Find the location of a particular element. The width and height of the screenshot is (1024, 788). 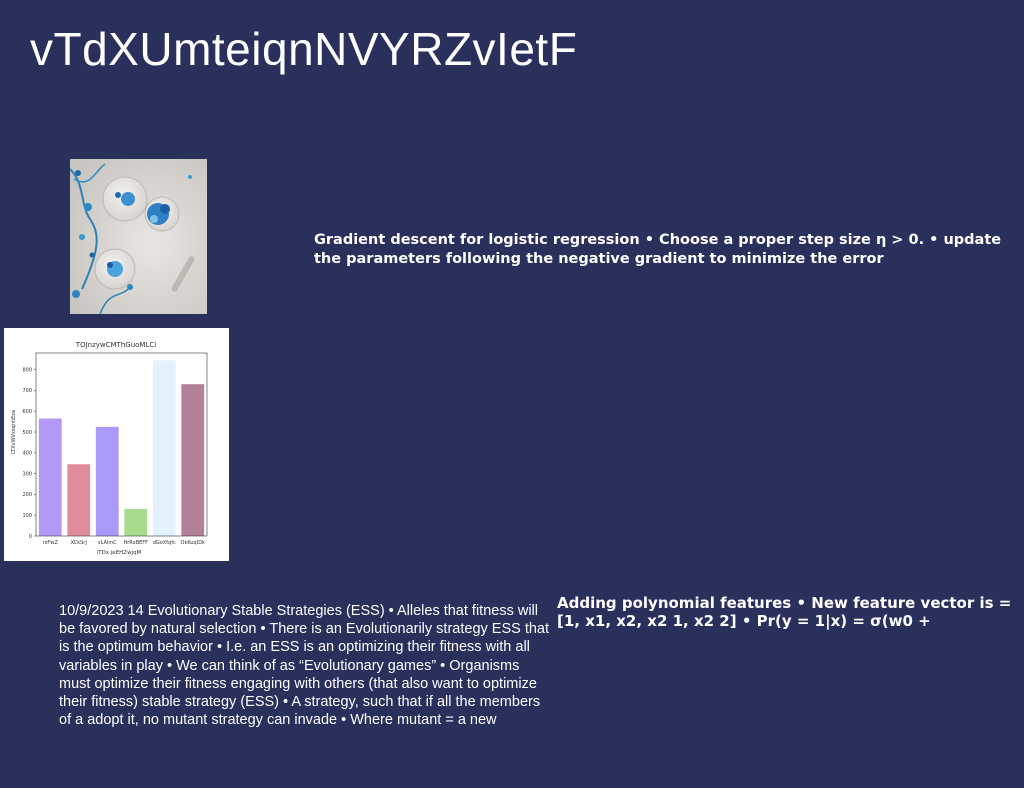

x-tick-label: OkKuqIDk is located at coordinates (193, 543).